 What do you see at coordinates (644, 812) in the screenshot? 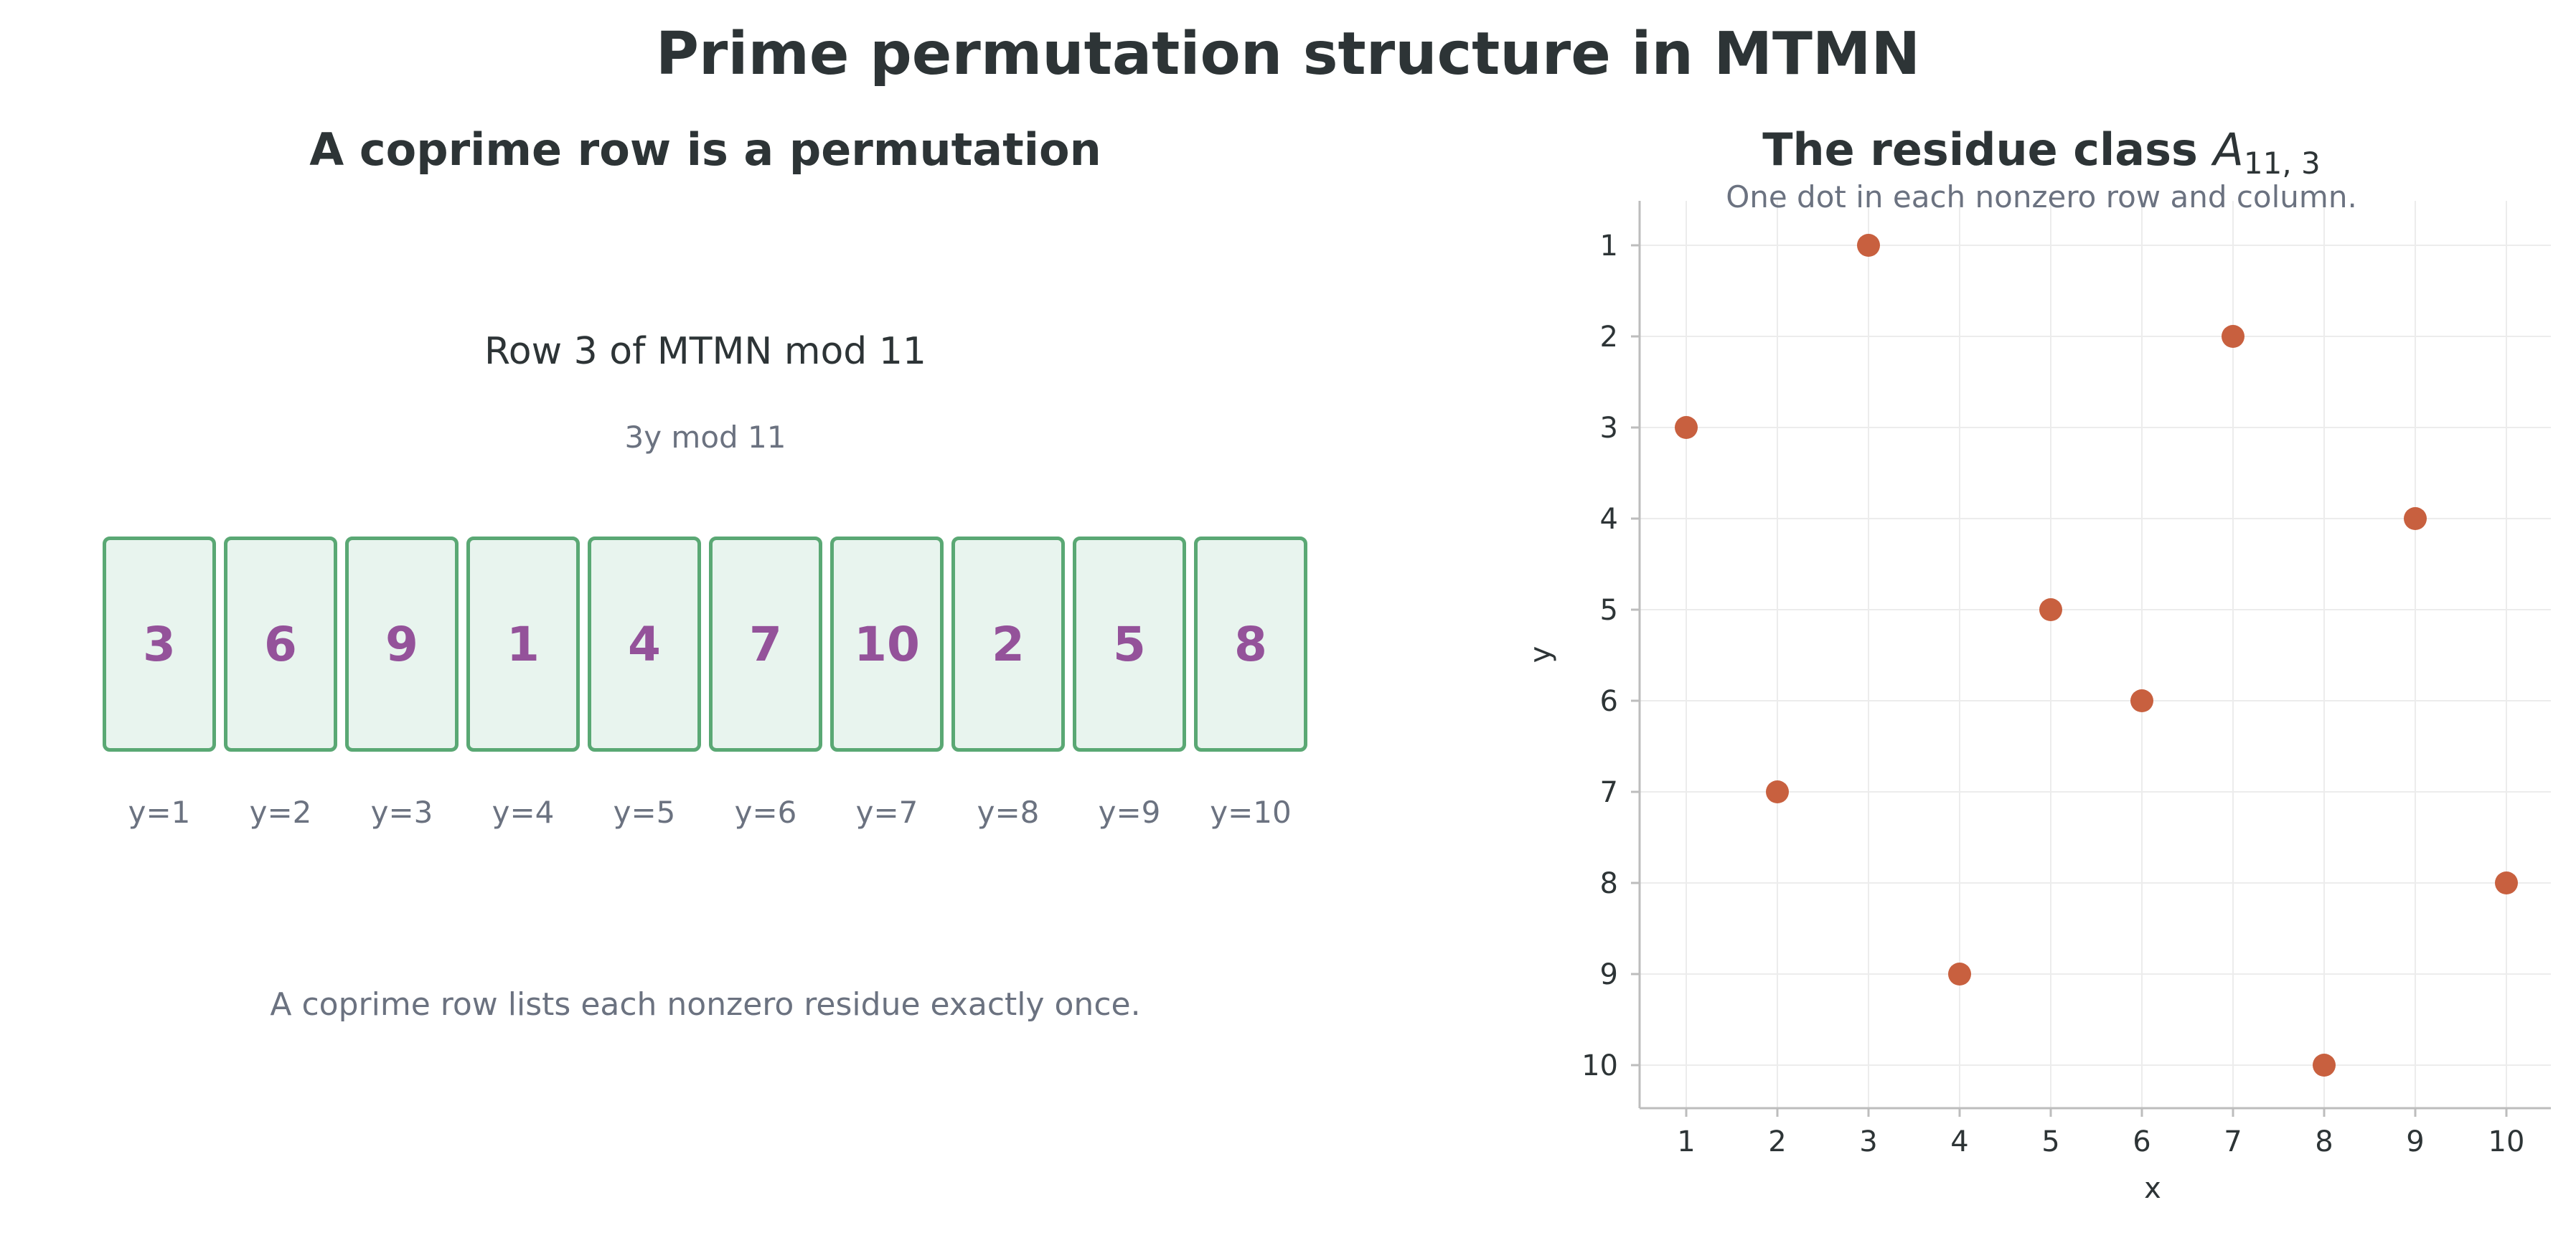
I see `cell-index-label: y=5` at bounding box center [644, 812].